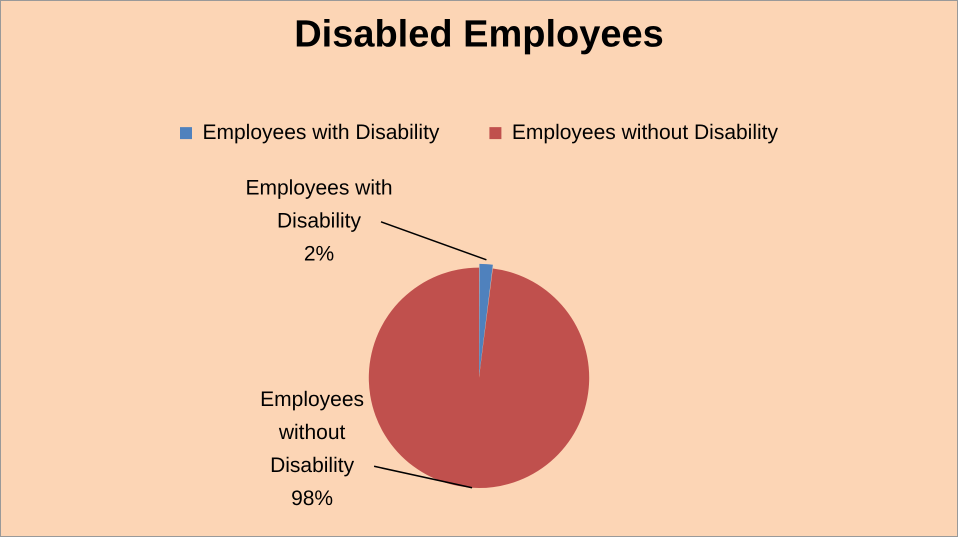 This screenshot has height=537, width=958. Describe the element at coordinates (319, 254) in the screenshot. I see `data-label: 2%` at that location.